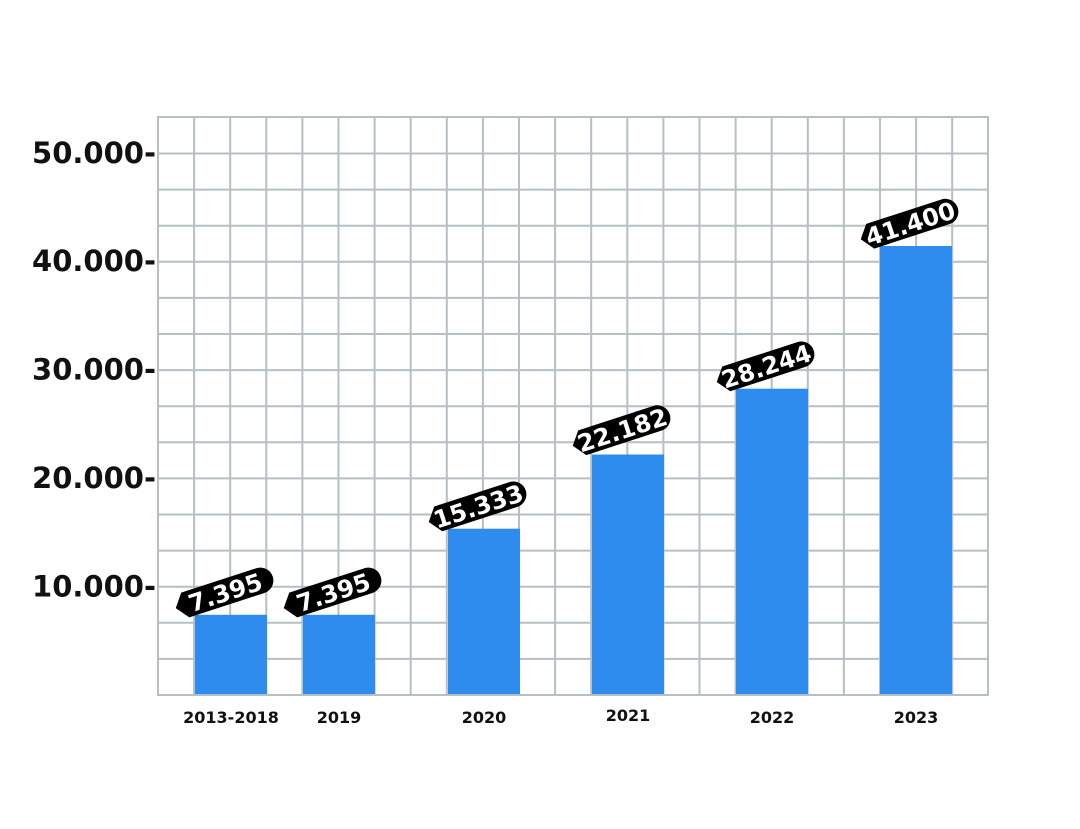 The image size is (1080, 829). I want to click on y-tick-label: 50.000-, so click(94, 153).